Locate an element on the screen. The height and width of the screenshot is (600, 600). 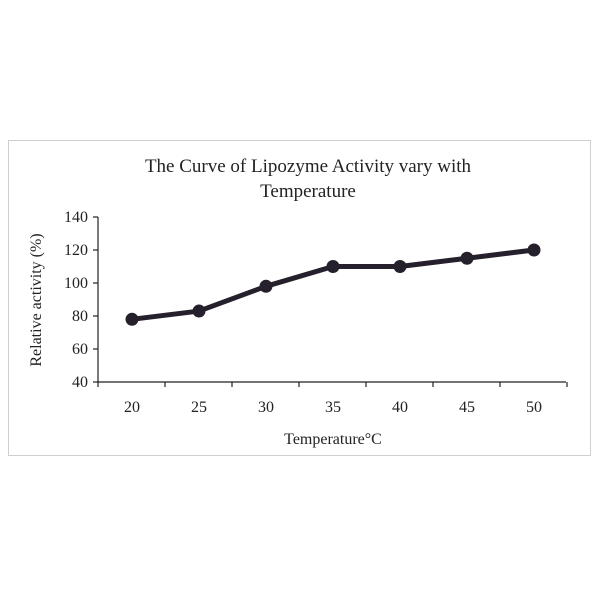
y-tick-label: 80 is located at coordinates (80, 316).